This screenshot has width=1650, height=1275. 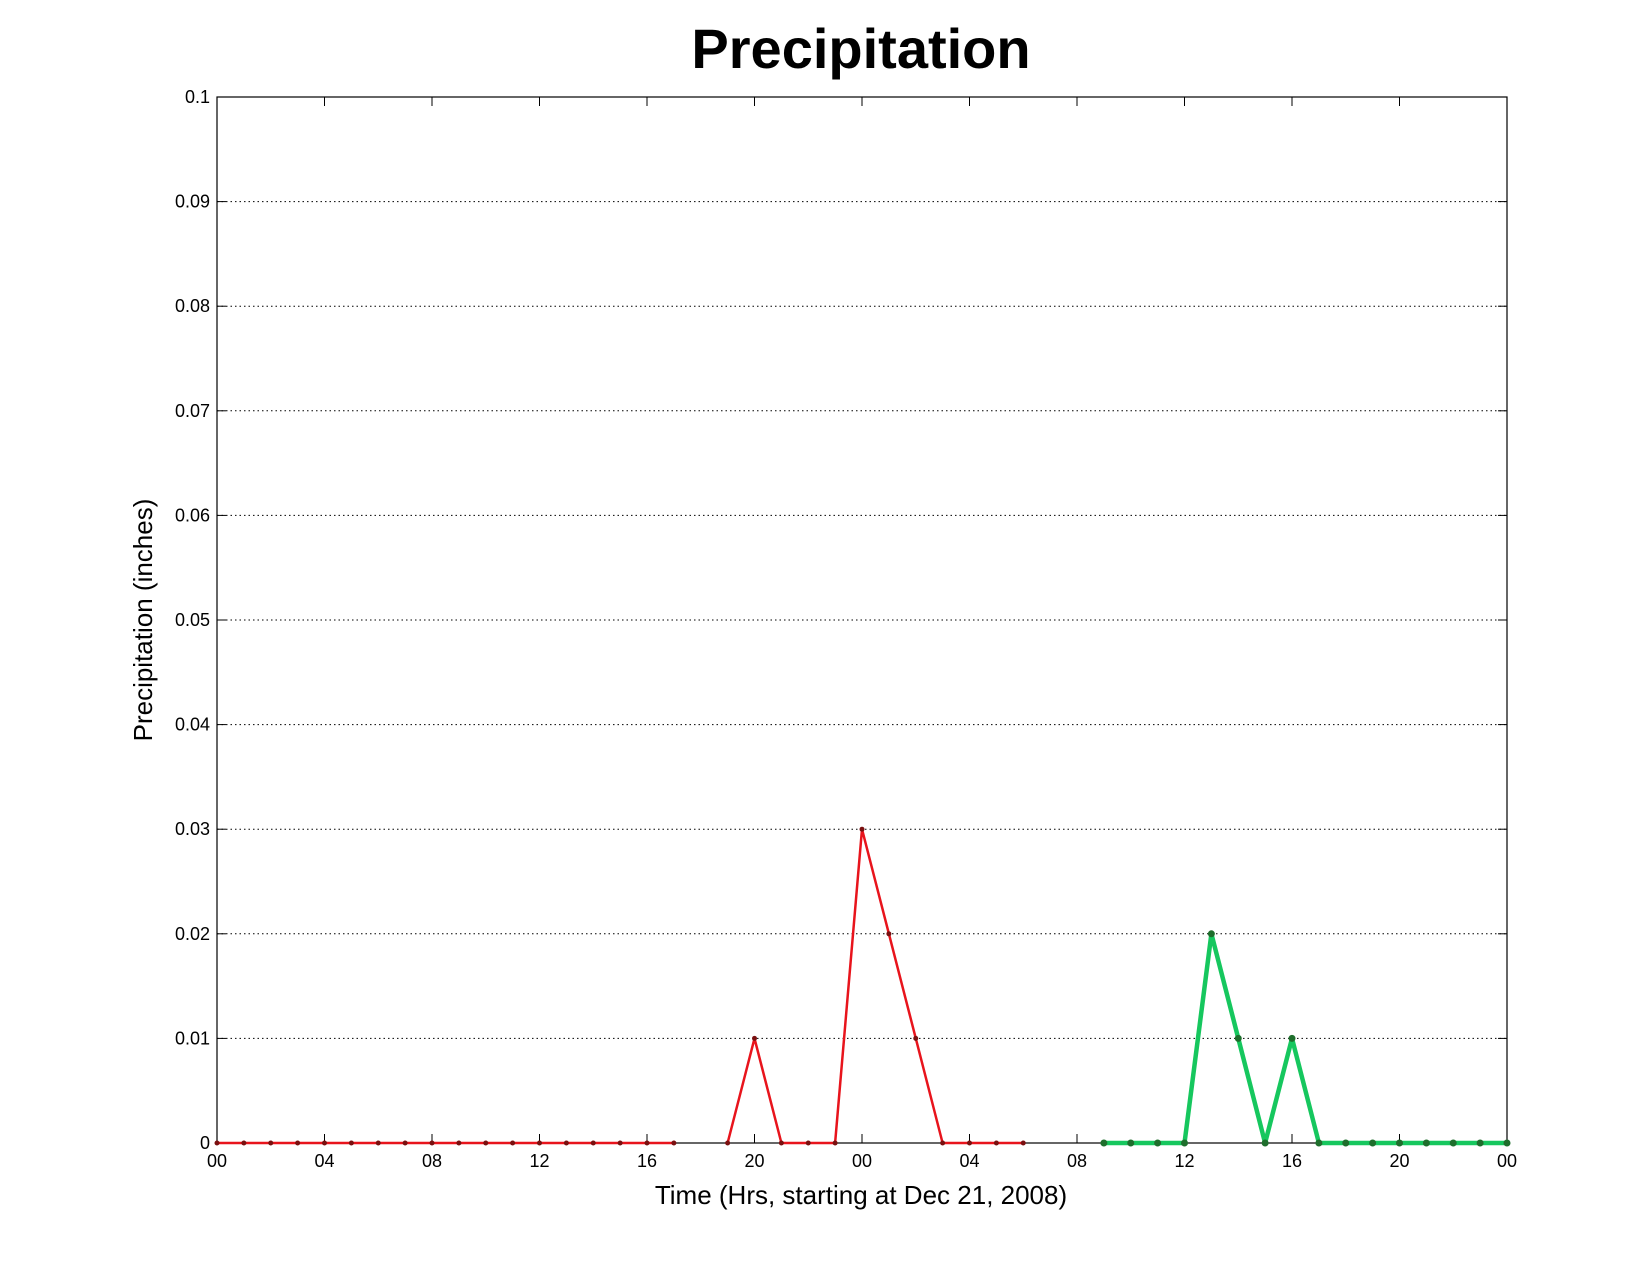 I want to click on chart-title: Precipitation, so click(x=860, y=48).